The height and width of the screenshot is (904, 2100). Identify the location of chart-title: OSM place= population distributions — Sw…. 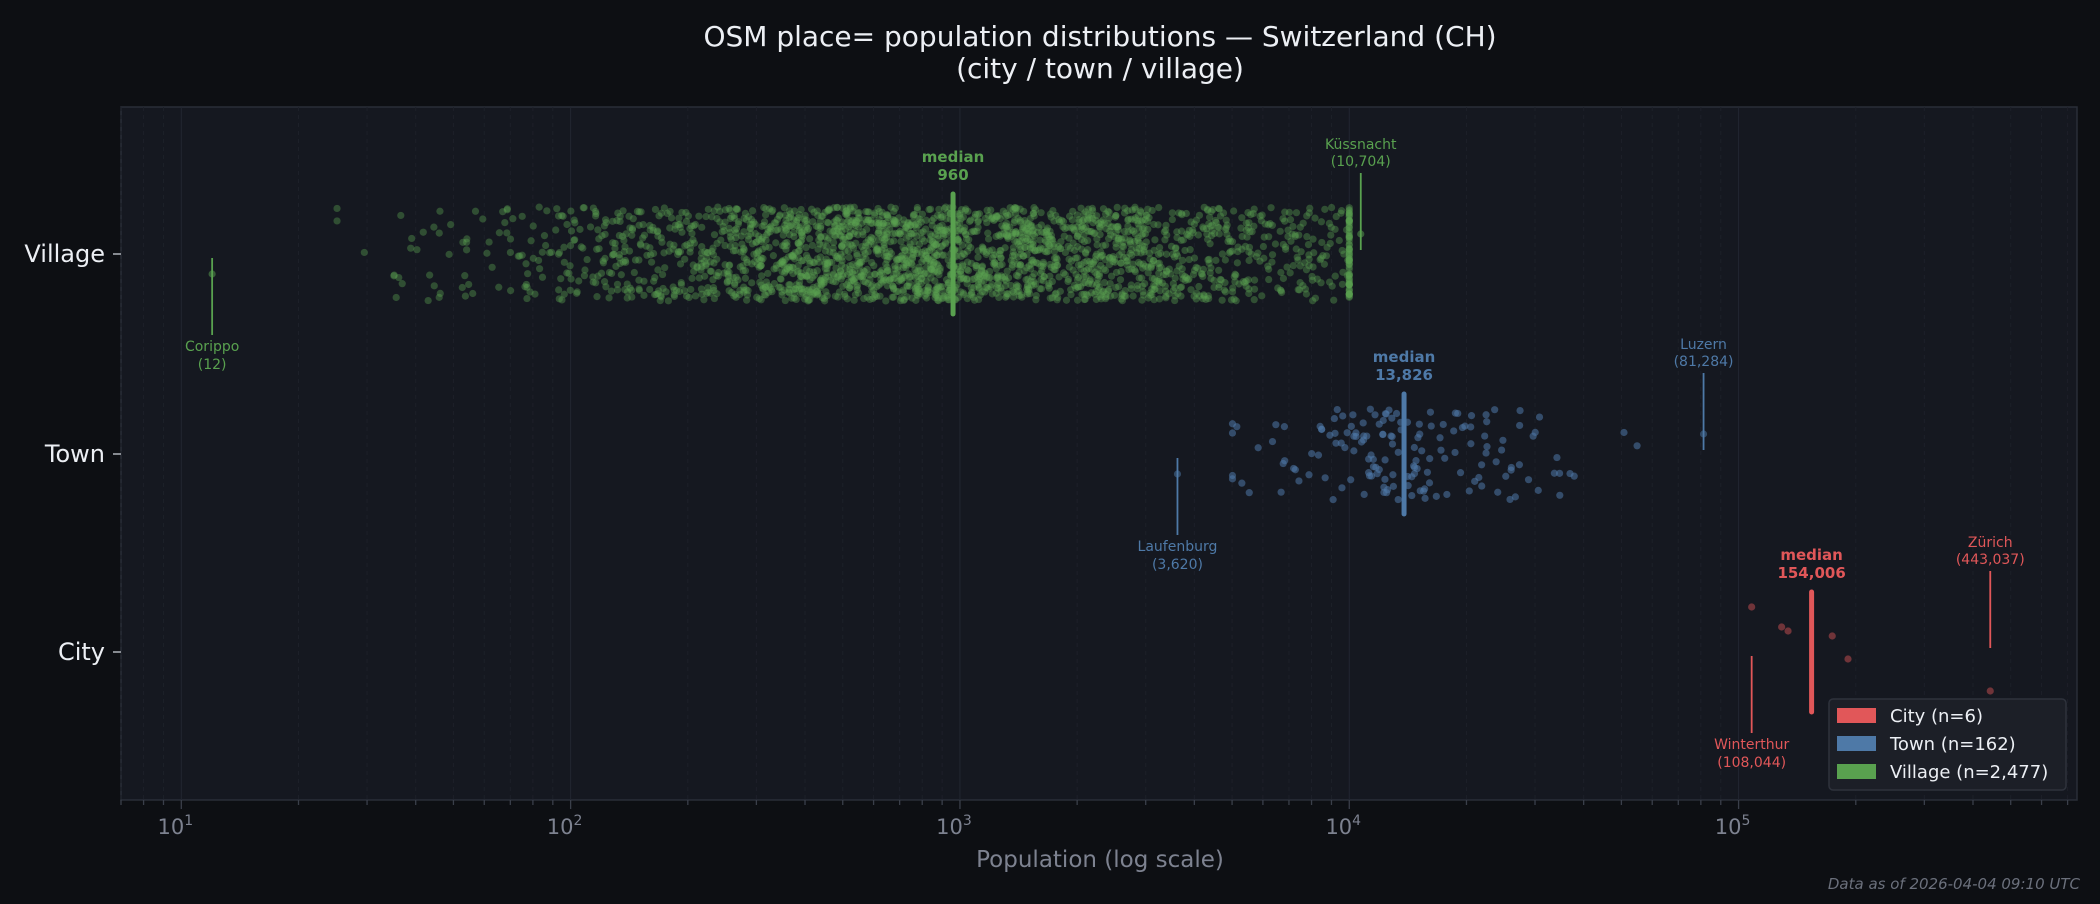
(1099, 36).